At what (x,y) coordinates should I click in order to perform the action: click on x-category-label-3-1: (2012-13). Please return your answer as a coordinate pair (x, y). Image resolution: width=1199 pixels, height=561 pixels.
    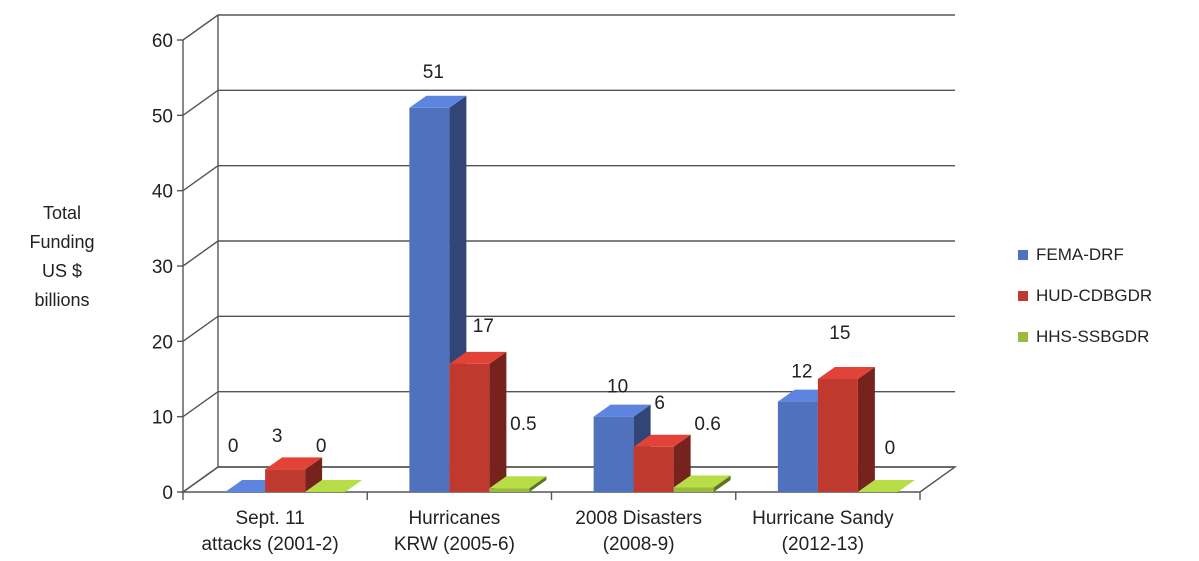
    Looking at the image, I should click on (823, 544).